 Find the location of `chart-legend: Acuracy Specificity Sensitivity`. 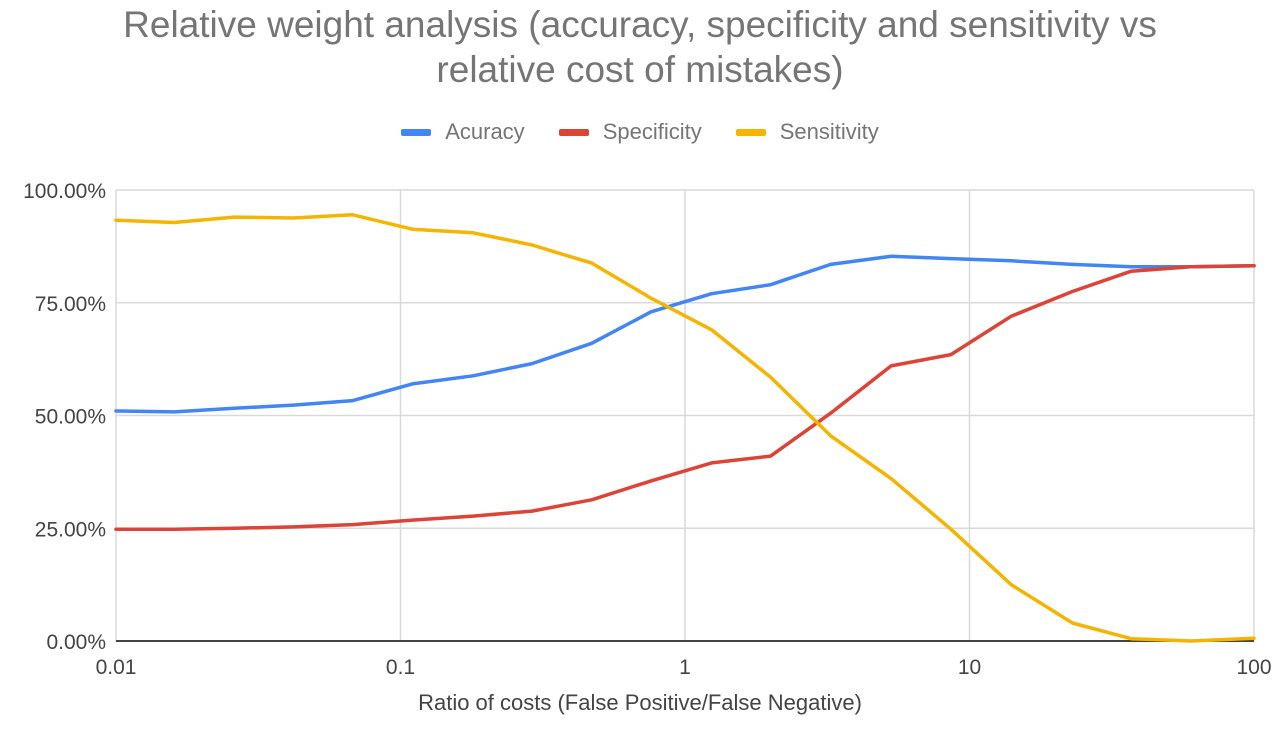

chart-legend: Acuracy Specificity Sensitivity is located at coordinates (640, 132).